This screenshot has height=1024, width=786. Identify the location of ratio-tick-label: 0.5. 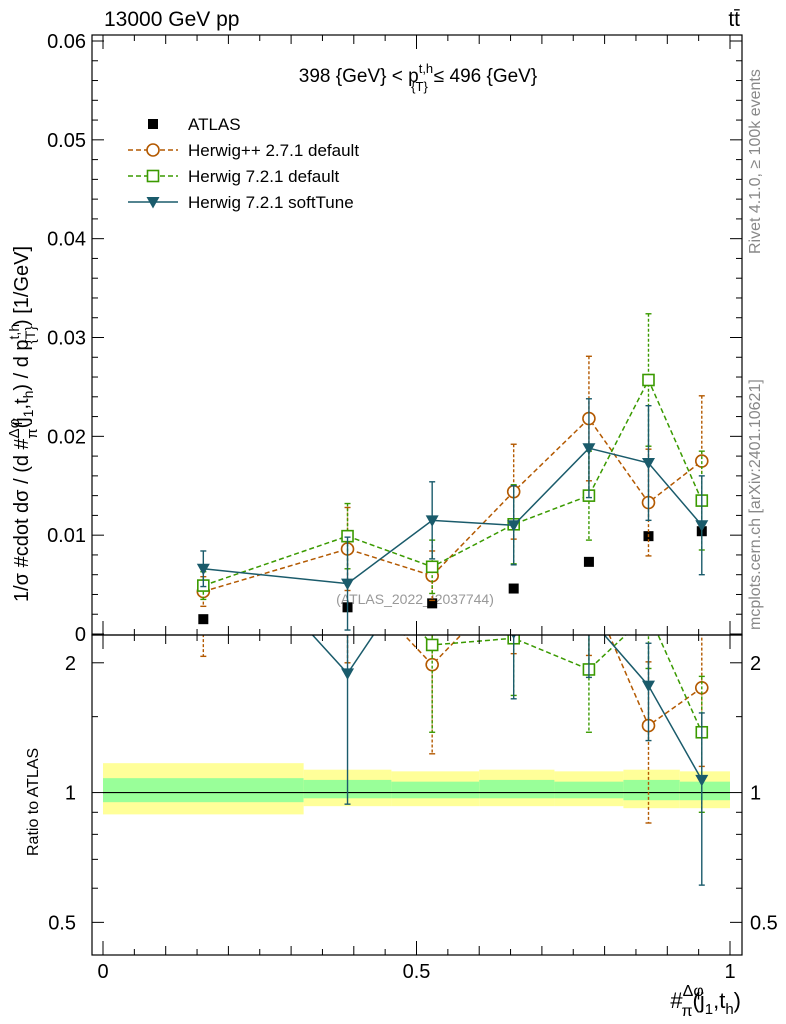
(62, 923).